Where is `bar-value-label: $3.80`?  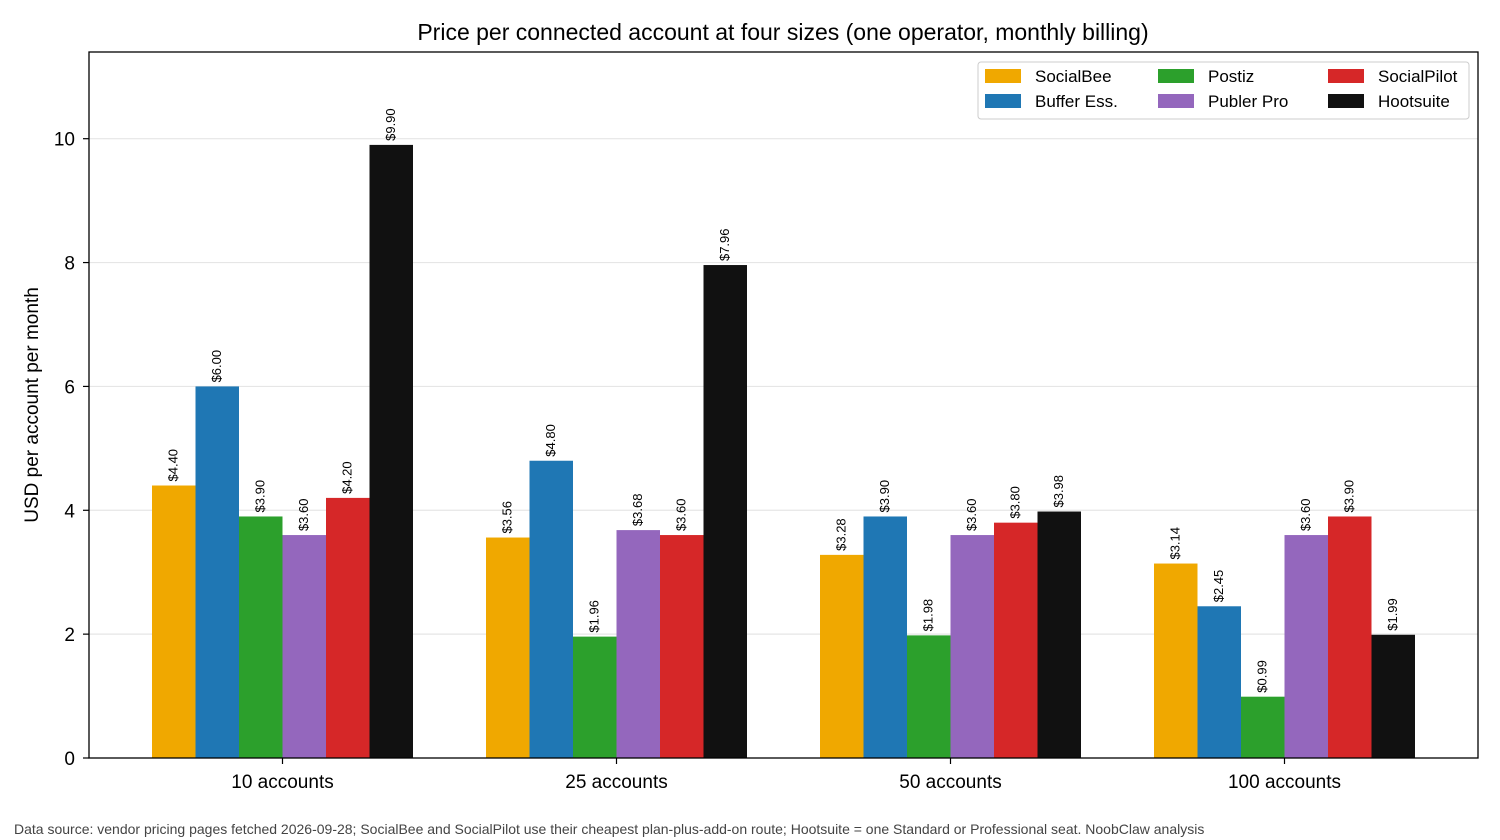
bar-value-label: $3.80 is located at coordinates (1015, 502).